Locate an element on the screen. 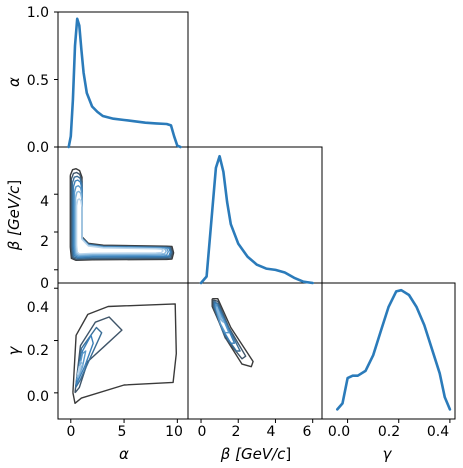 Image resolution: width=463 pixels, height=468 pixels. beta-x-tick-label: 6 is located at coordinates (307, 432).